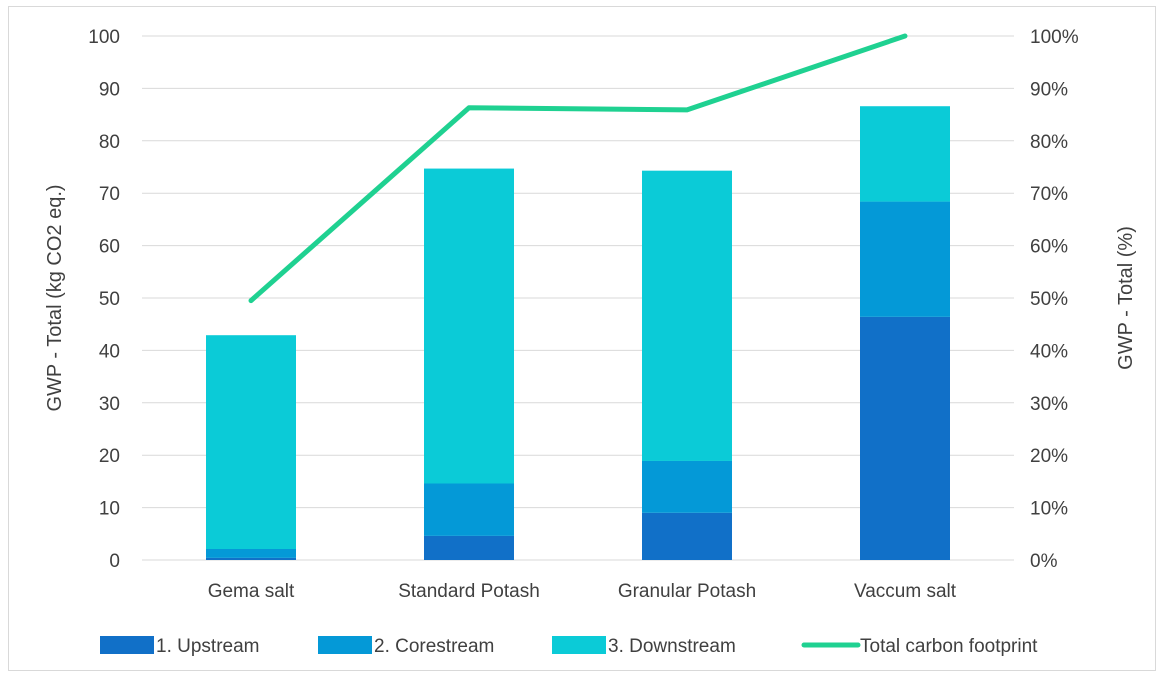 Image resolution: width=1161 pixels, height=677 pixels. I want to click on y-tick-label-left: 60, so click(109, 247).